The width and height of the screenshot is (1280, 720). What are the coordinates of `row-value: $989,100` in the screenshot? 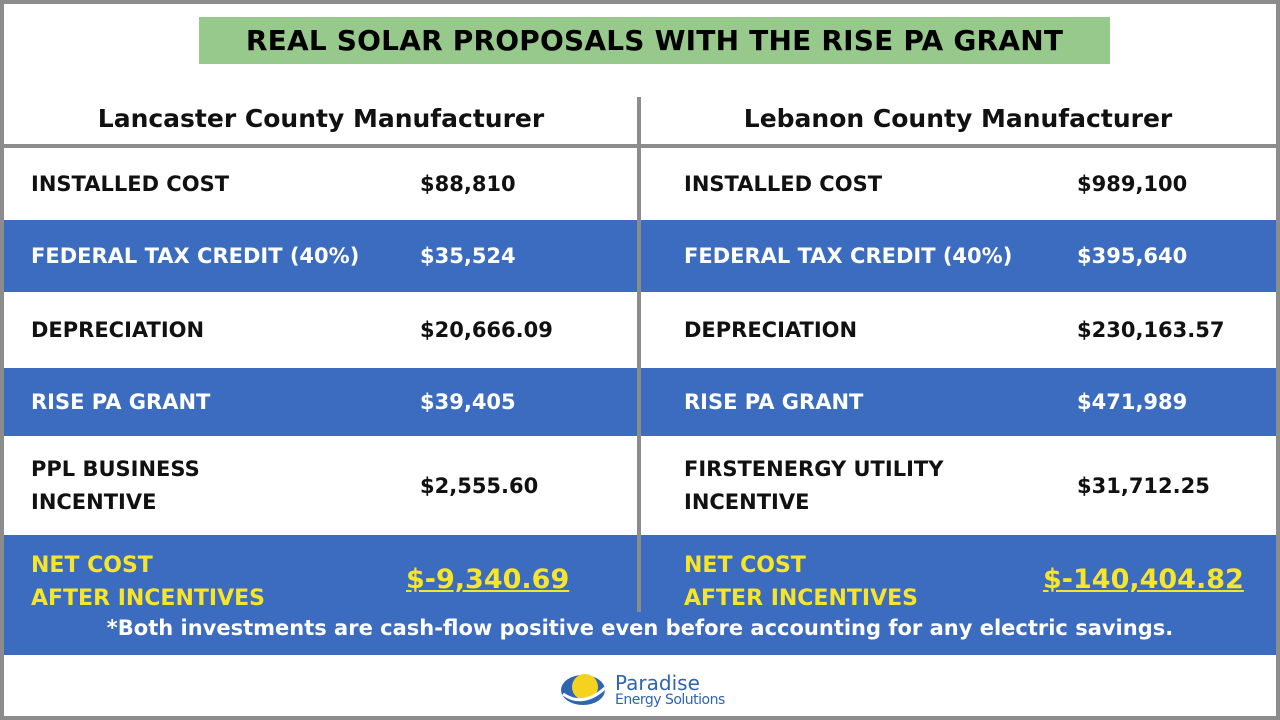 It's located at (1132, 184).